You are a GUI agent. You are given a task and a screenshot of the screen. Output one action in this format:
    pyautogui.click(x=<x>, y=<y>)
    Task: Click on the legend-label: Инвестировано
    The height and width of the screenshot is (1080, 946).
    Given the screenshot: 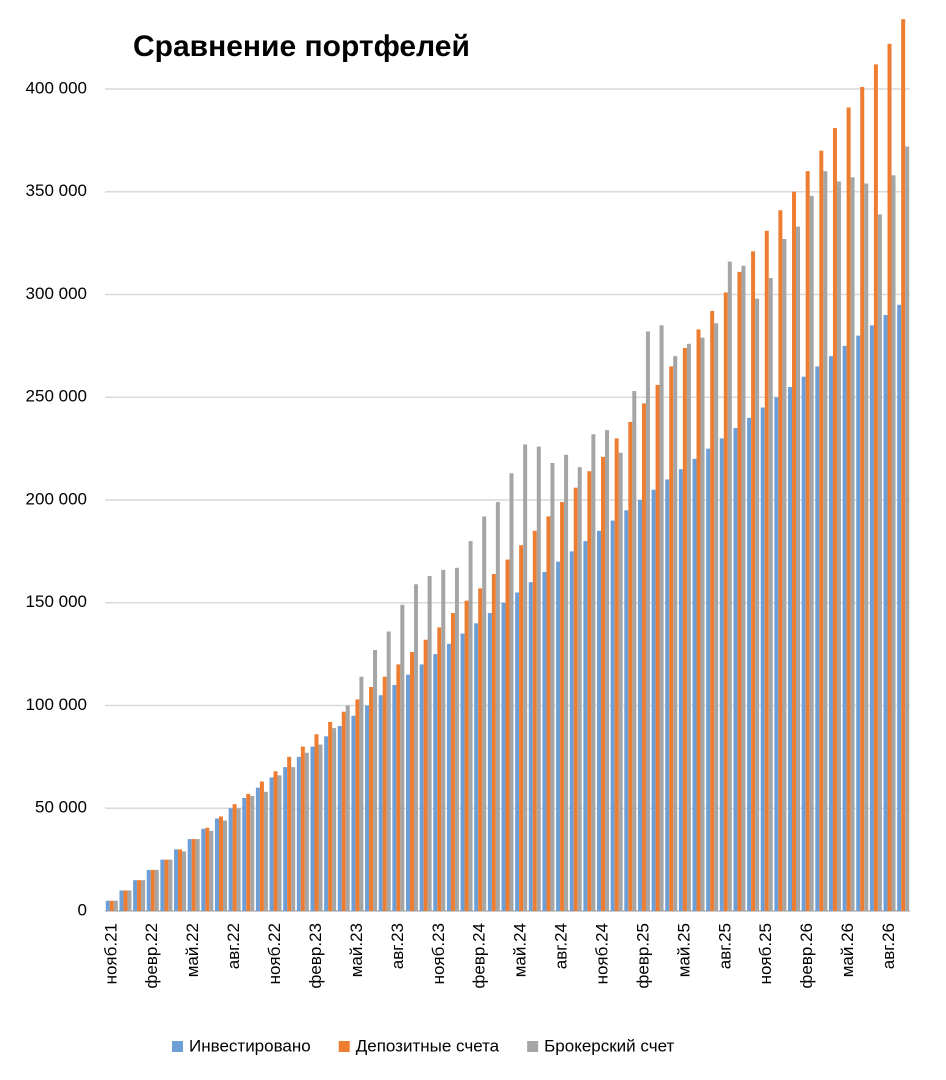 What is the action you would take?
    pyautogui.click(x=250, y=1045)
    